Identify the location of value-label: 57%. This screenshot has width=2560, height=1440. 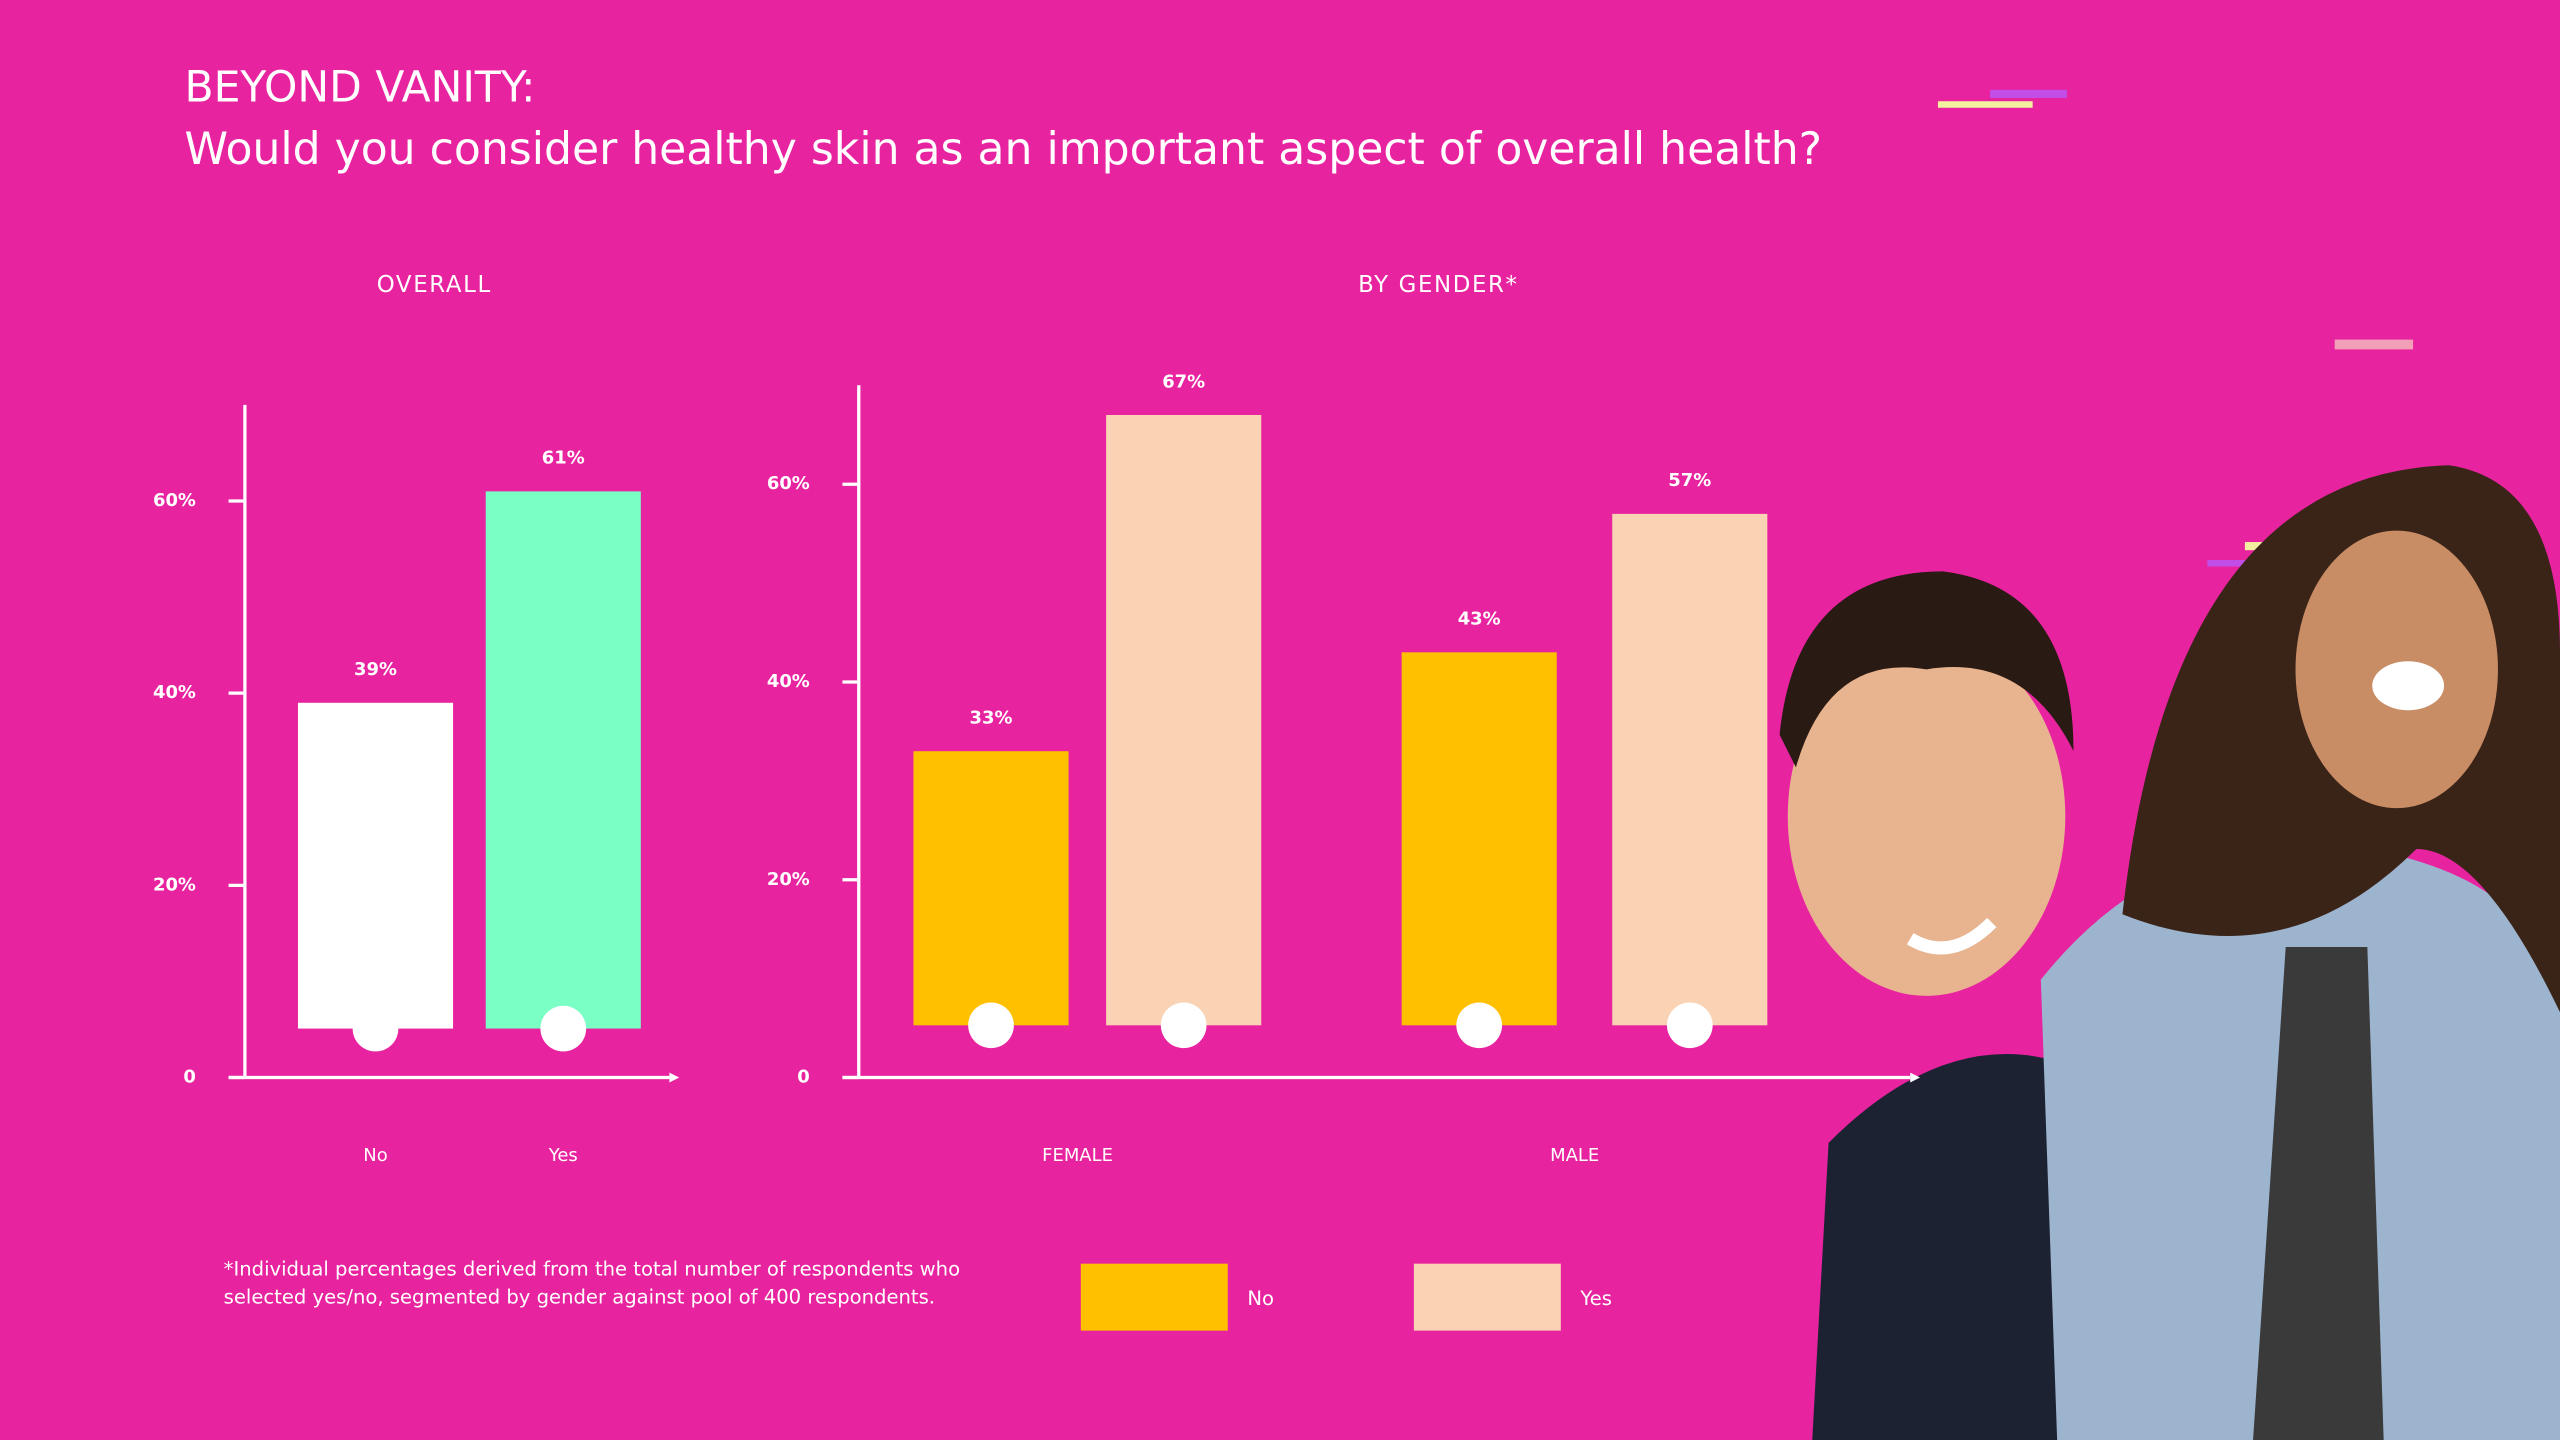
(1689, 480).